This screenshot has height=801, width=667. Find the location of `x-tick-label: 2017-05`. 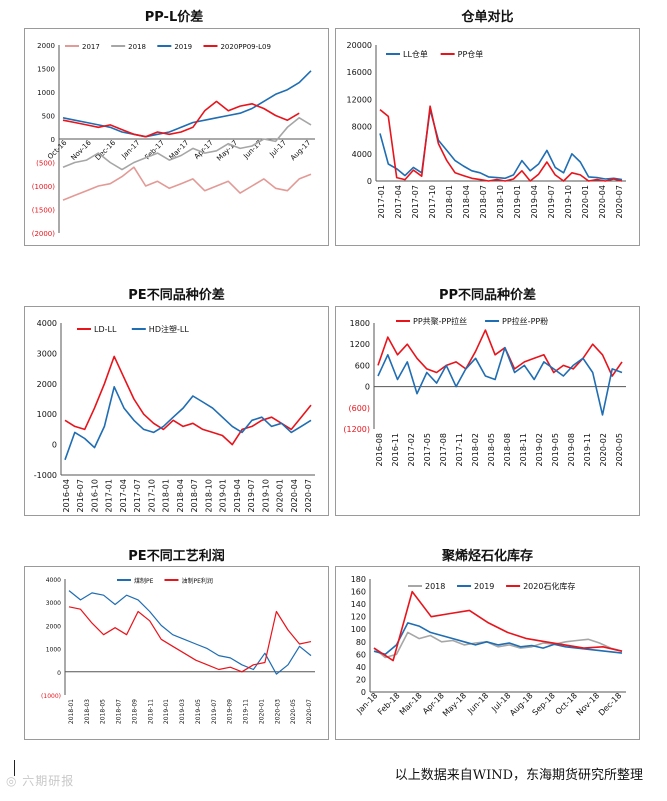

x-tick-label: 2017-05 is located at coordinates (427, 449).